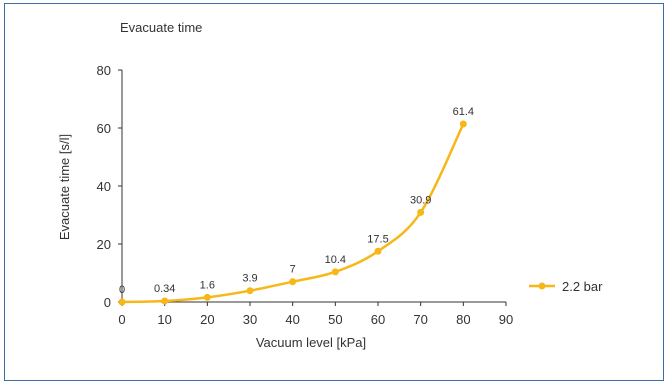 The image size is (670, 387). I want to click on data-label: 17.5, so click(377, 239).